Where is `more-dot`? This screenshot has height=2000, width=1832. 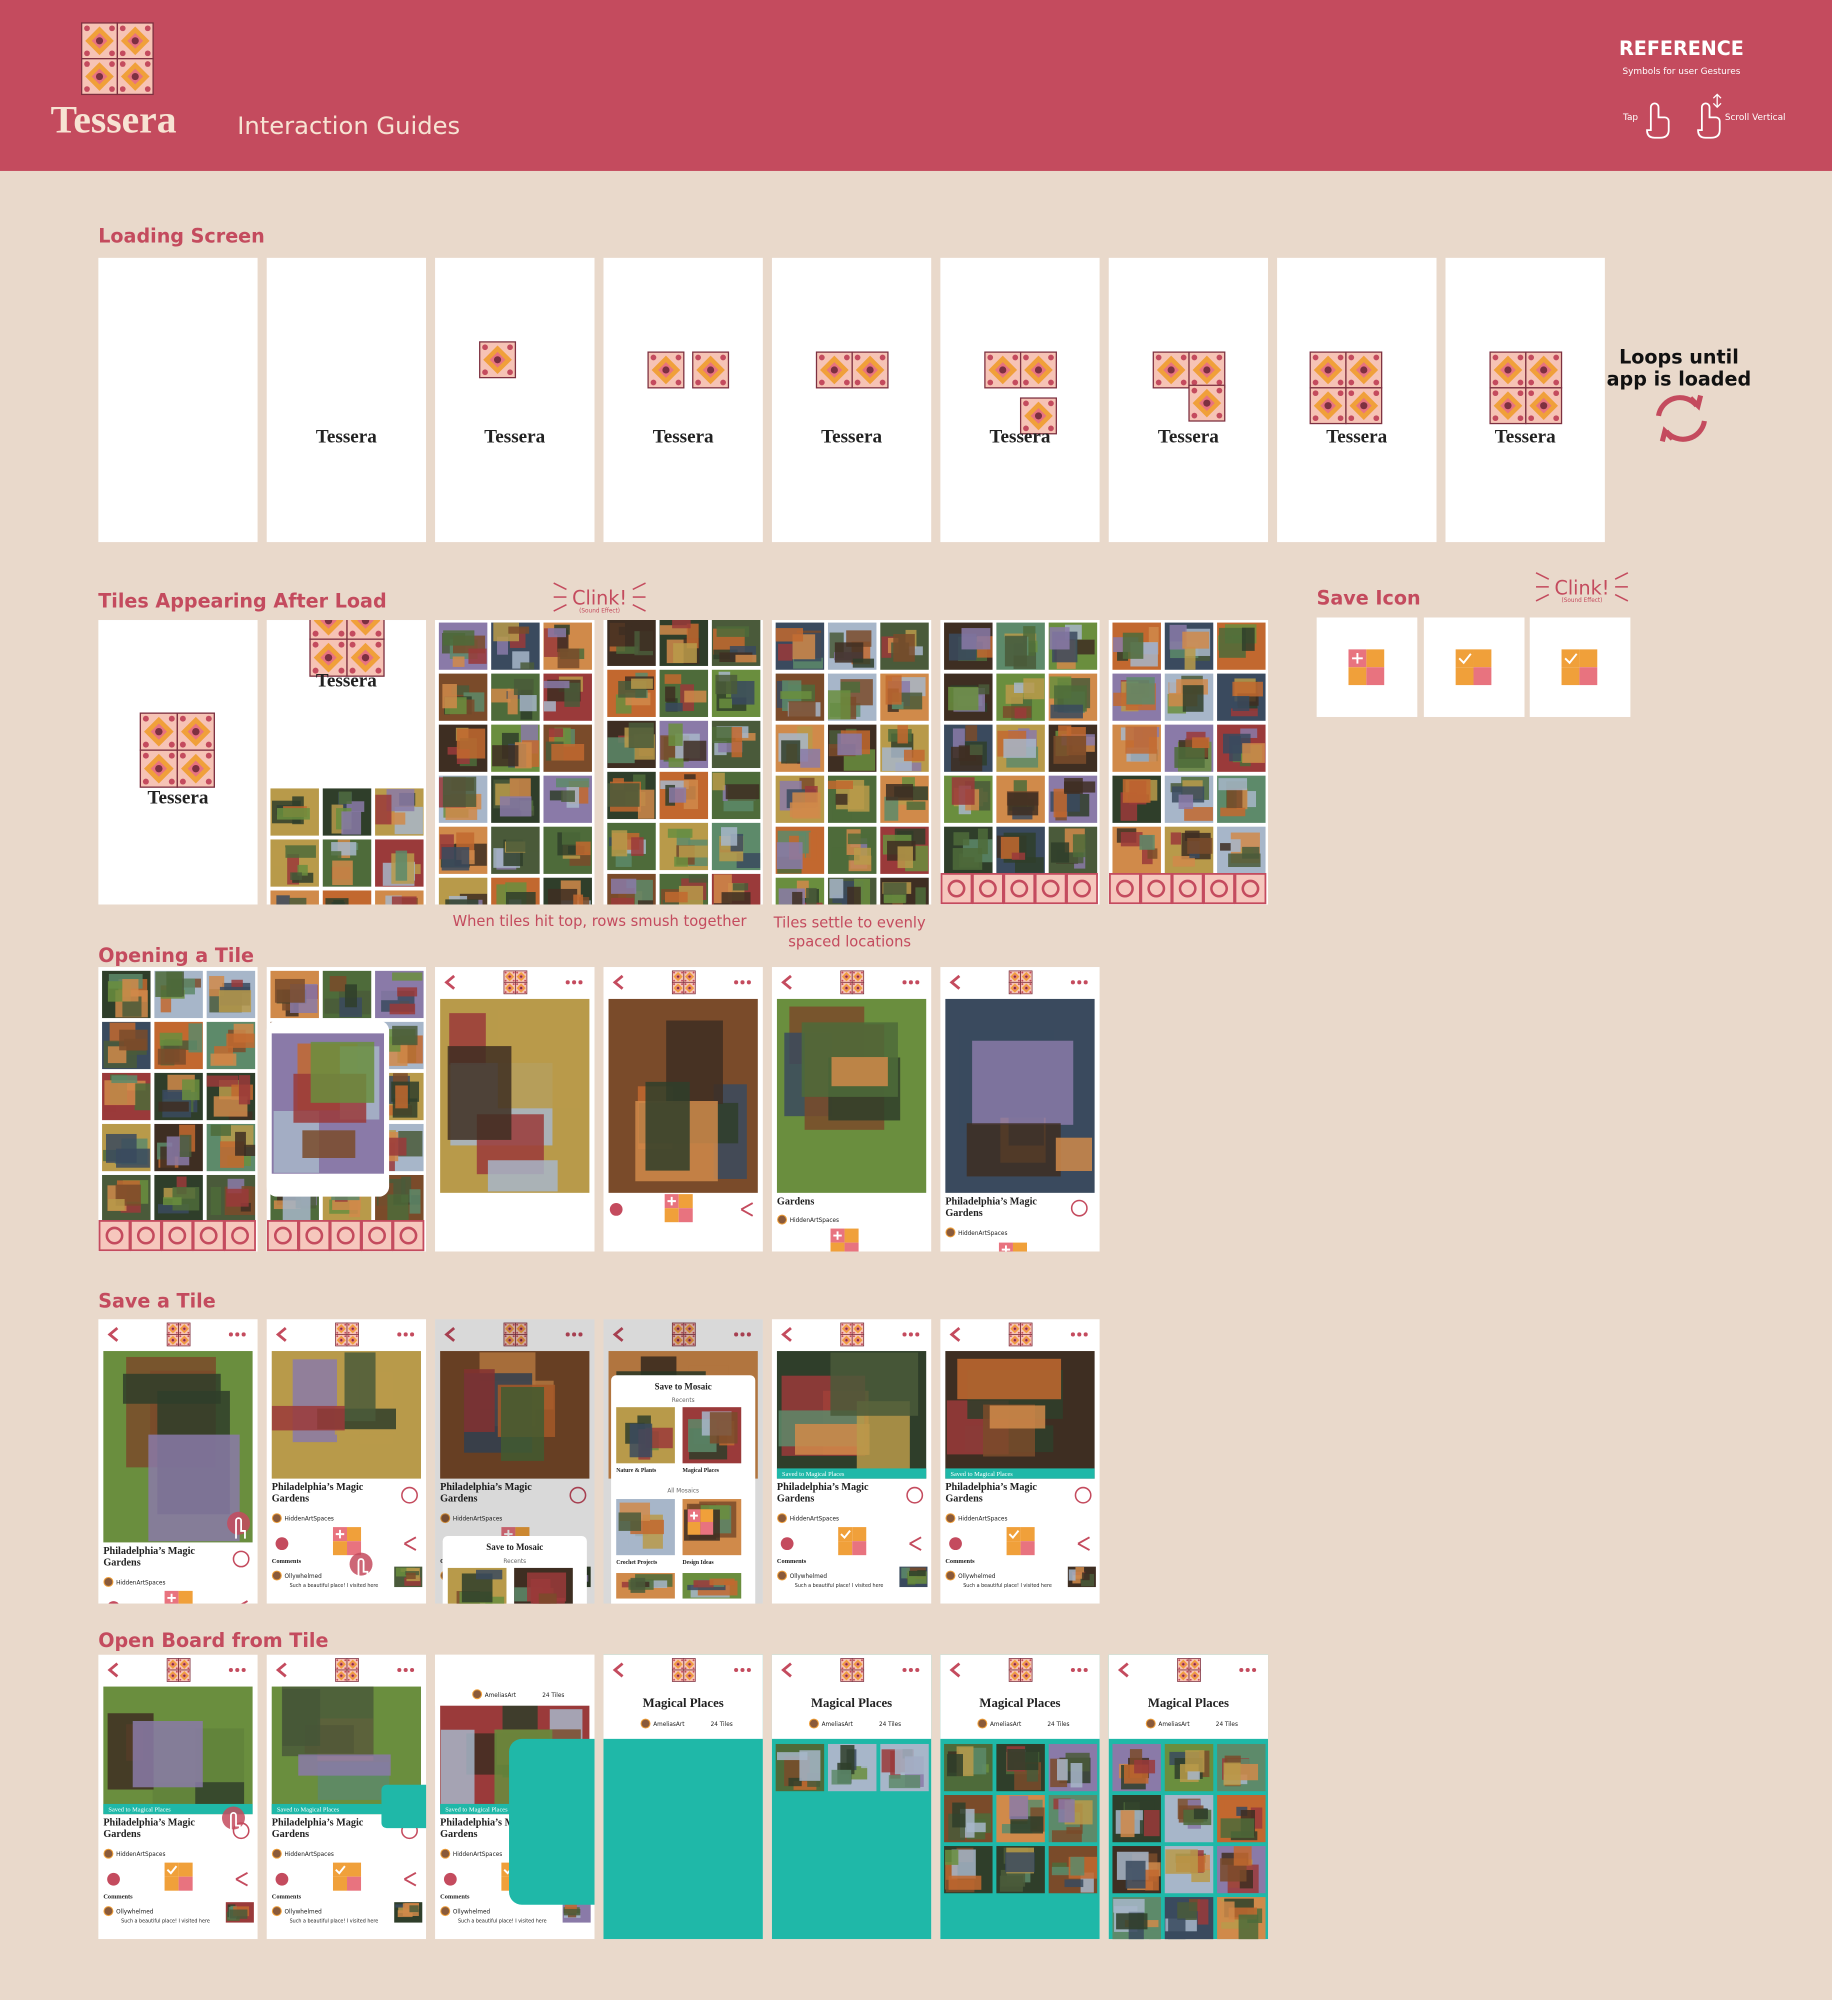
more-dot is located at coordinates (567, 982).